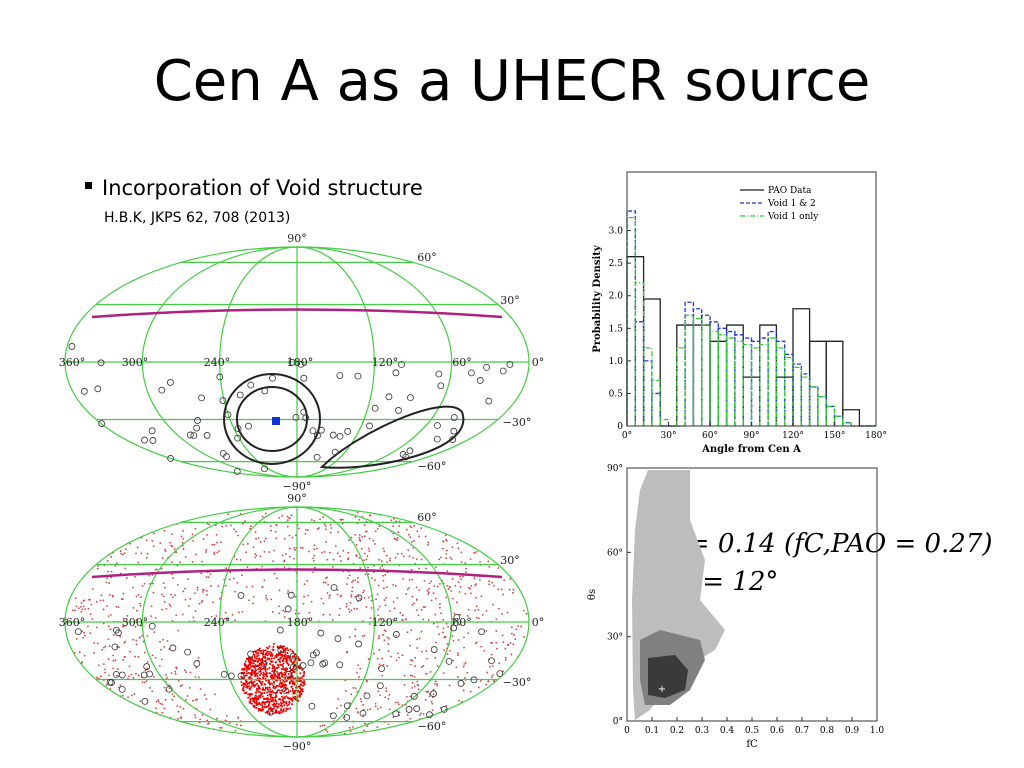 The height and width of the screenshot is (768, 1024). What do you see at coordinates (616, 362) in the screenshot?
I see `y-tick-label: 1.0` at bounding box center [616, 362].